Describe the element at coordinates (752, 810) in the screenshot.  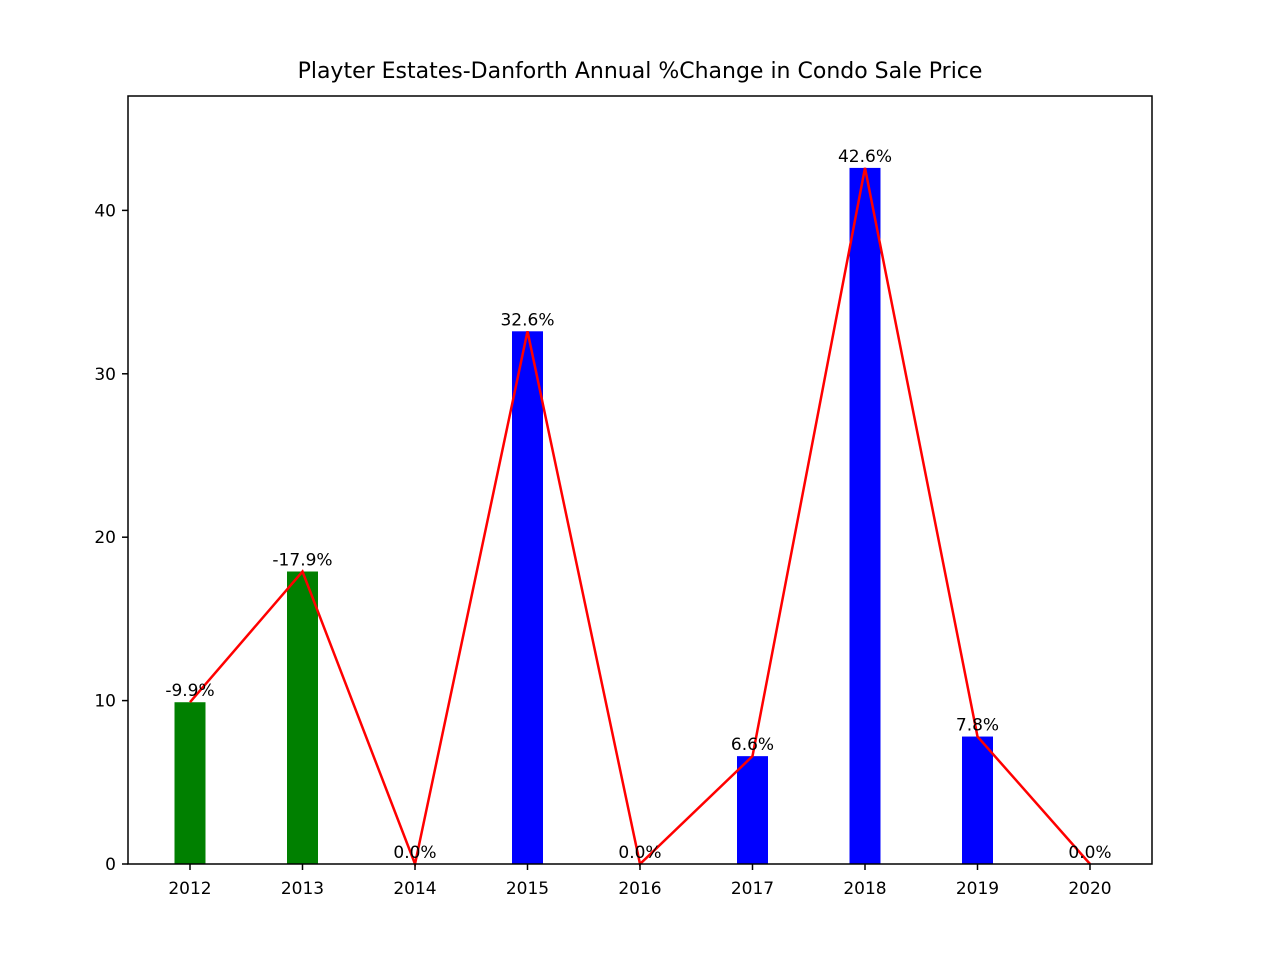
I see `bar-2017` at that location.